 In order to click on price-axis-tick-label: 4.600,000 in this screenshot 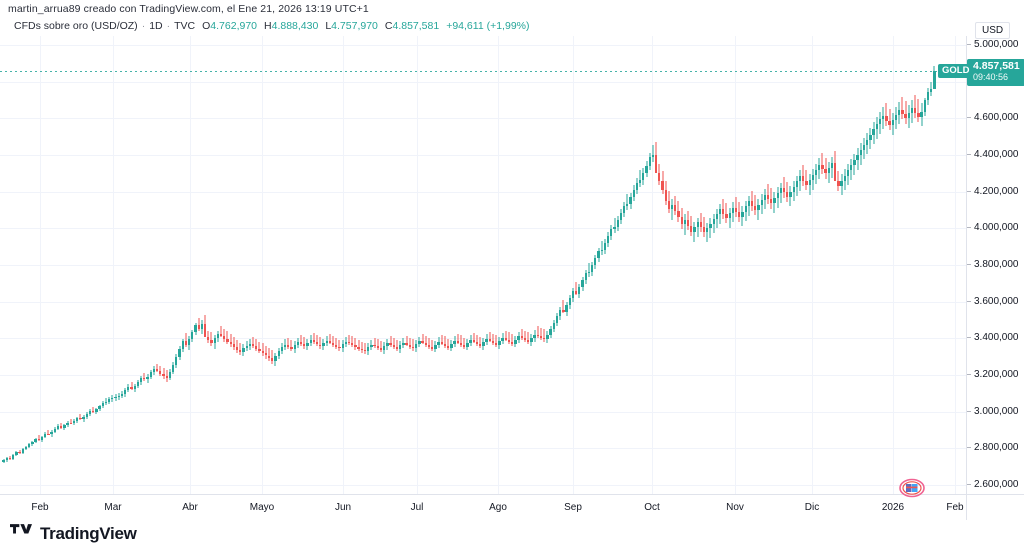, I will do `click(996, 118)`.